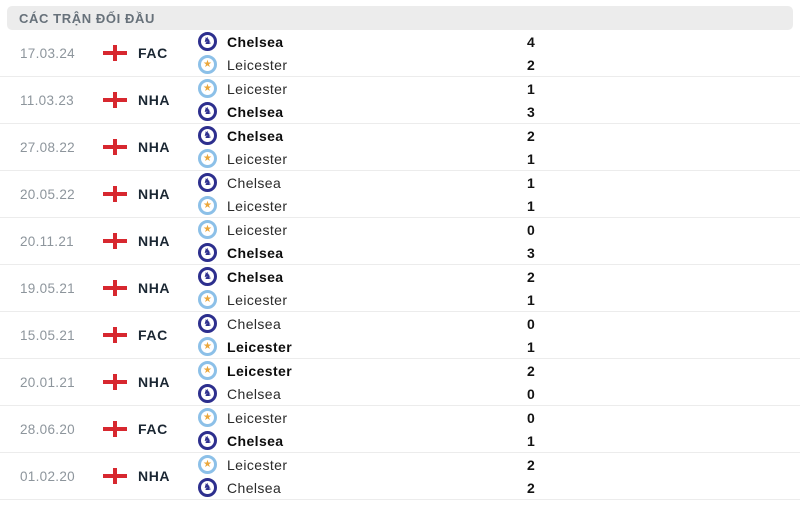 The height and width of the screenshot is (506, 800). I want to click on match-date: 11.03.23, so click(47, 100).